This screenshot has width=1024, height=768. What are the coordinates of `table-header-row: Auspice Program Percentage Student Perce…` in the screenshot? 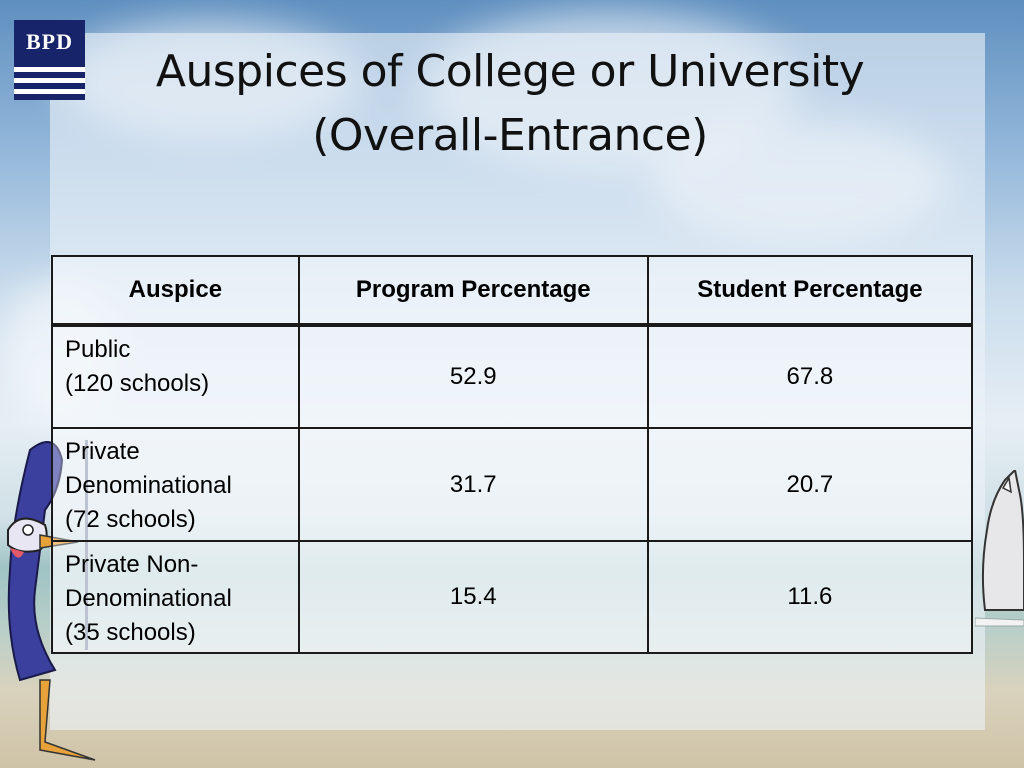 It's located at (512, 291).